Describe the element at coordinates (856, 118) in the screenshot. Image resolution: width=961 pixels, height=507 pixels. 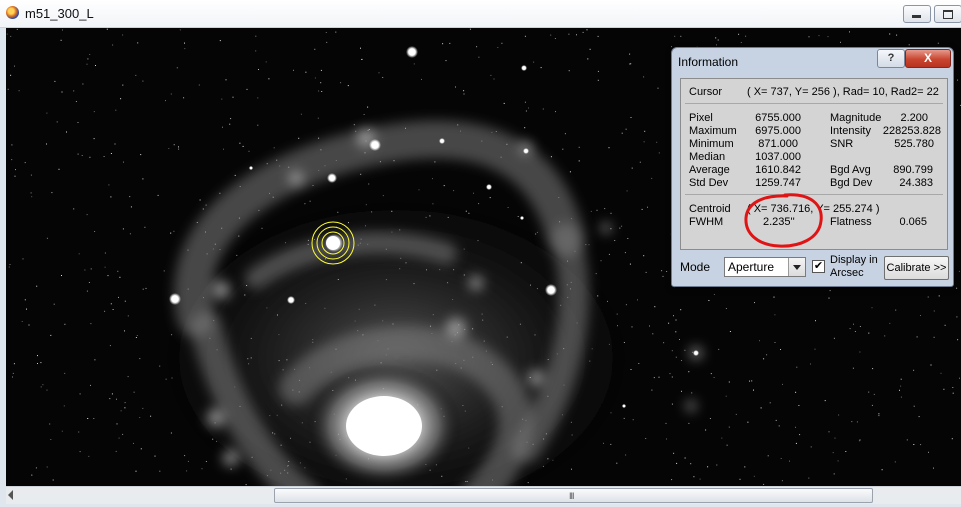
I see `stat-label: Magnitude` at that location.